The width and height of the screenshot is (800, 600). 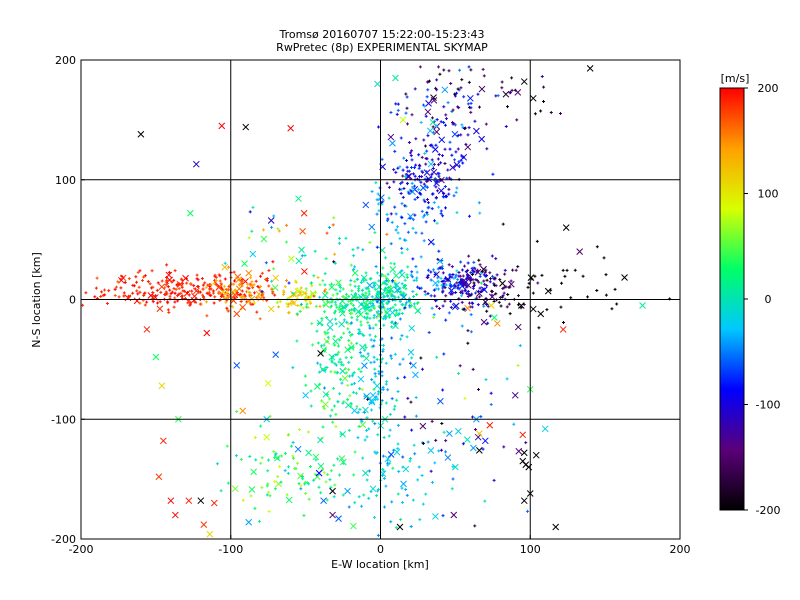 What do you see at coordinates (380, 549) in the screenshot?
I see `x-tick-label: 0` at bounding box center [380, 549].